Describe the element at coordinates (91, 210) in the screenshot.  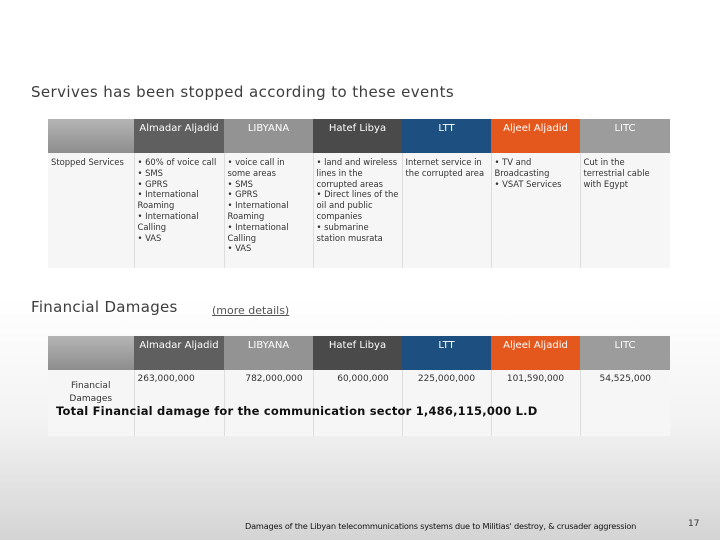
I see `row-label: Stopped Services` at that location.